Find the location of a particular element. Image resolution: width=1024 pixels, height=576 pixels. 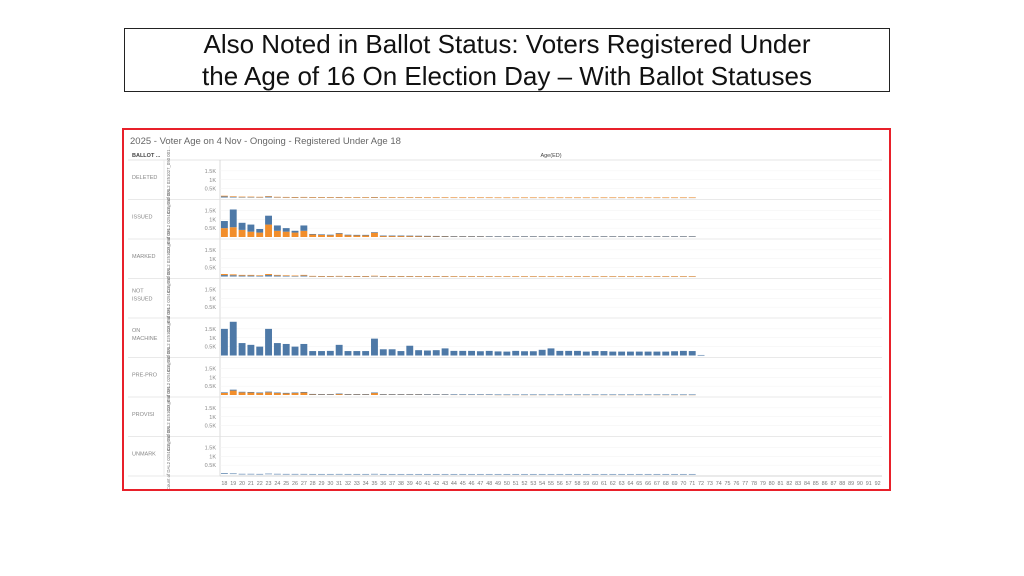

x-tick-label: 51 is located at coordinates (516, 484).